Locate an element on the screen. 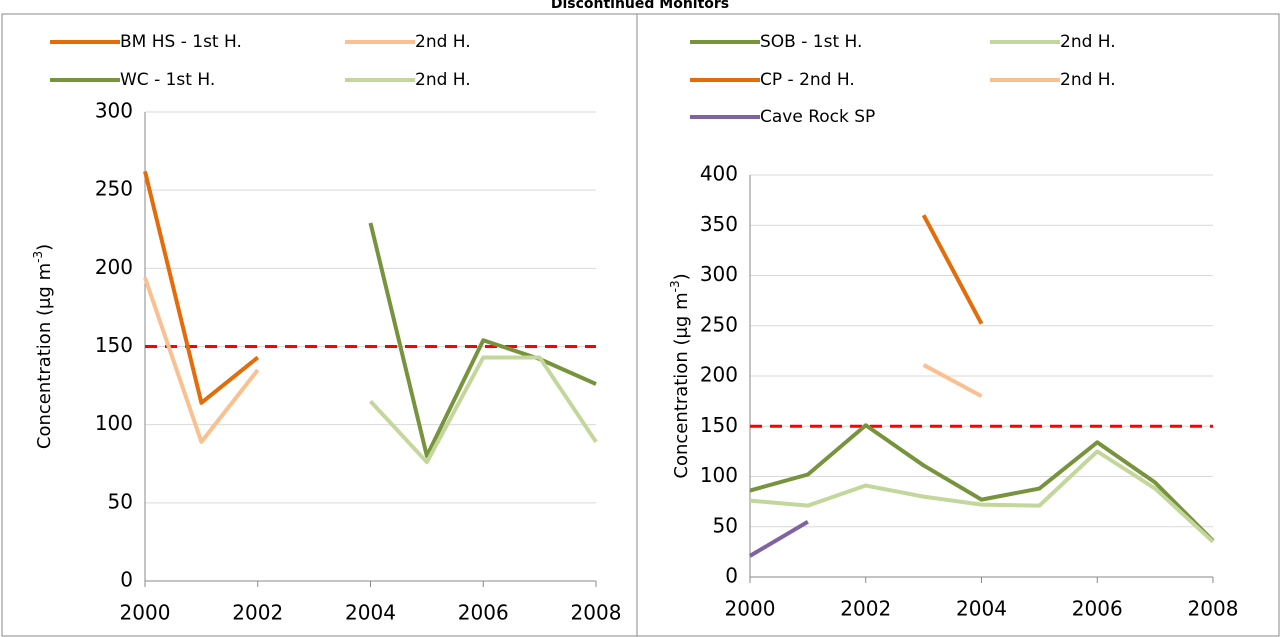  legend-label: BM HS - 1st H. is located at coordinates (181, 42).